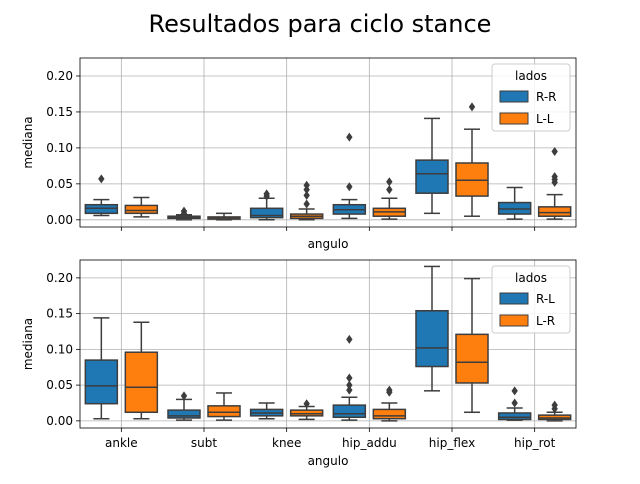  Describe the element at coordinates (514, 96) in the screenshot. I see `legend-swatch-R-R` at that location.